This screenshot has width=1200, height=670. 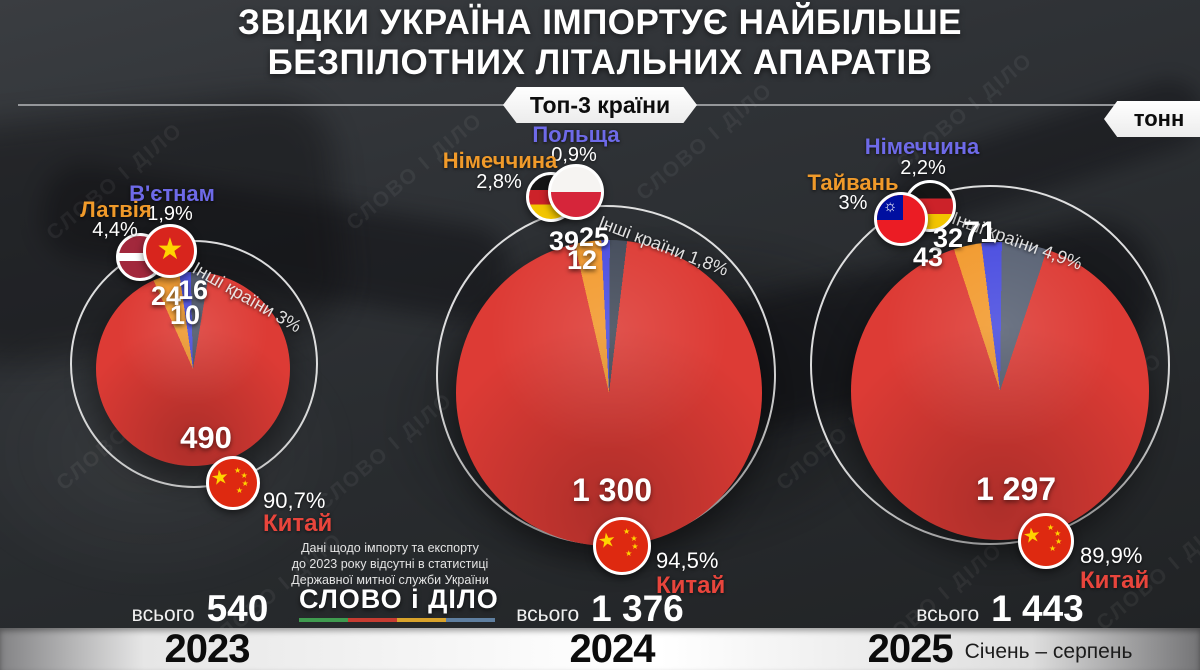 I want to click on country-label-poland: Польща, so click(x=576, y=134).